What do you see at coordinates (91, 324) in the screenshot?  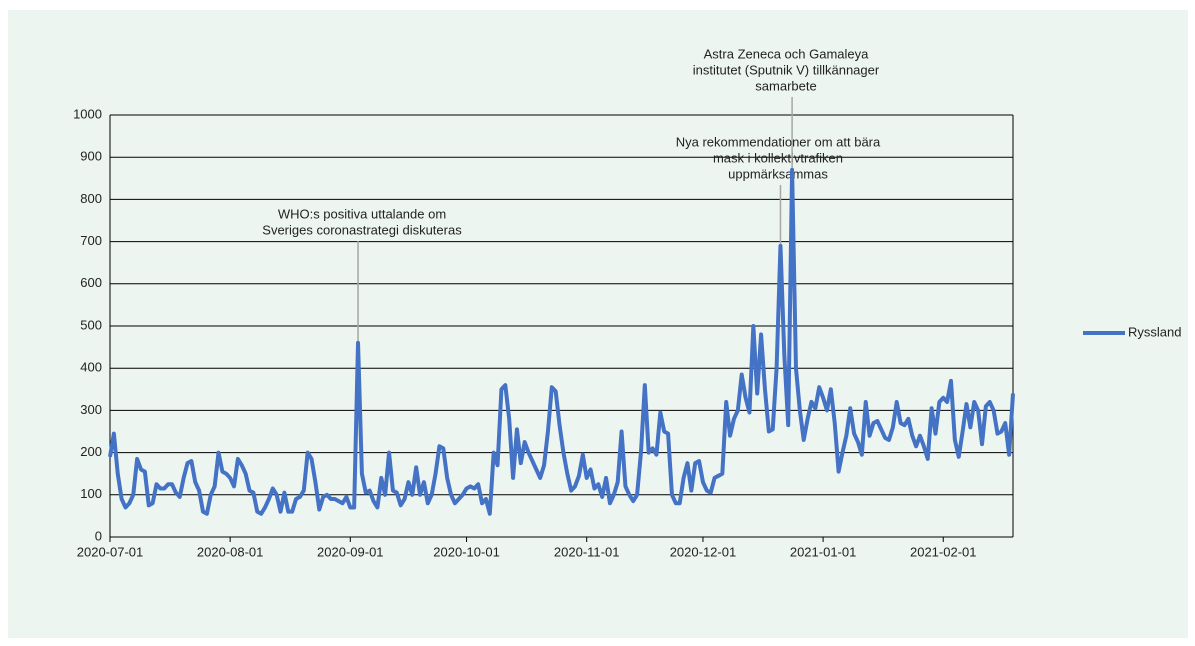 I see `y-tick-label: 500` at bounding box center [91, 324].